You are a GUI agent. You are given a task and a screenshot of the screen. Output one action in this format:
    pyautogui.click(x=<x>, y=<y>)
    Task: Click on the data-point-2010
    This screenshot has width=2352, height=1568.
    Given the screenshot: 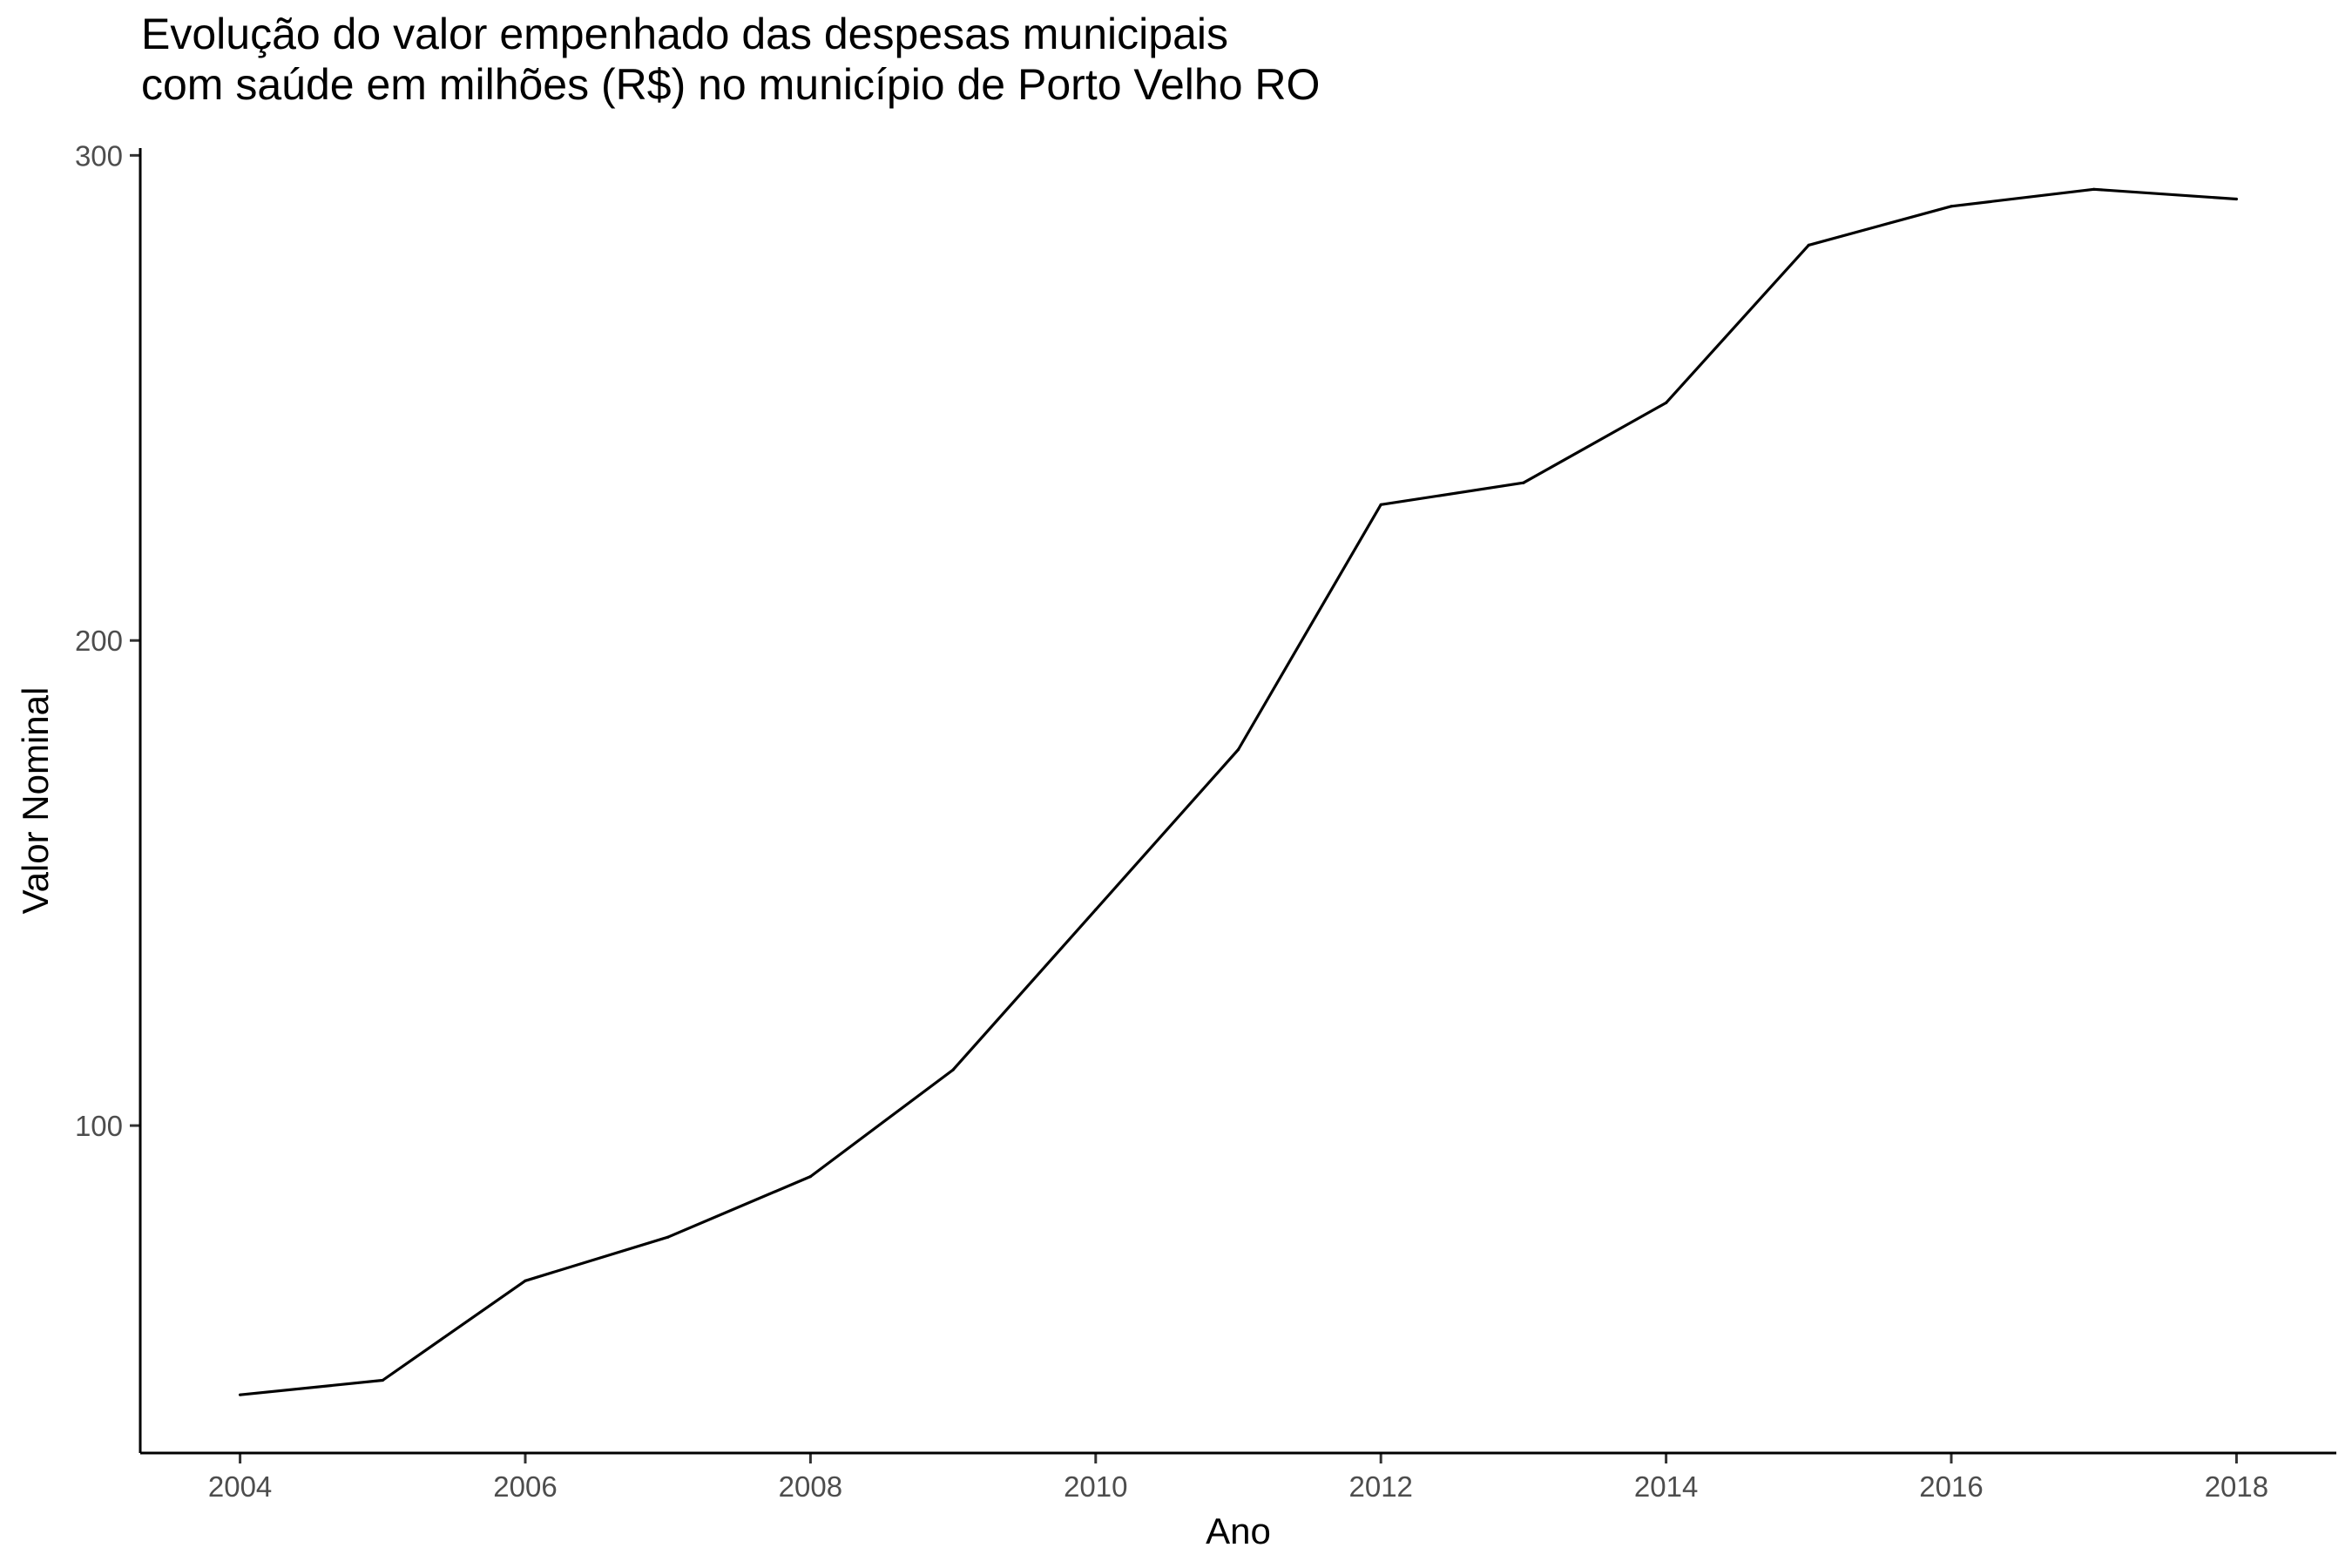 What is the action you would take?
    pyautogui.click(x=1096, y=909)
    